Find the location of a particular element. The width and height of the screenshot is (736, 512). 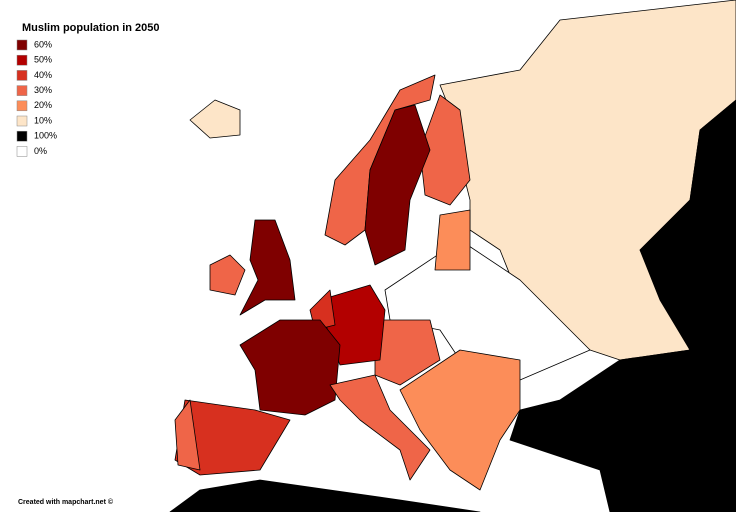

legend-label: 40% is located at coordinates (43, 75).